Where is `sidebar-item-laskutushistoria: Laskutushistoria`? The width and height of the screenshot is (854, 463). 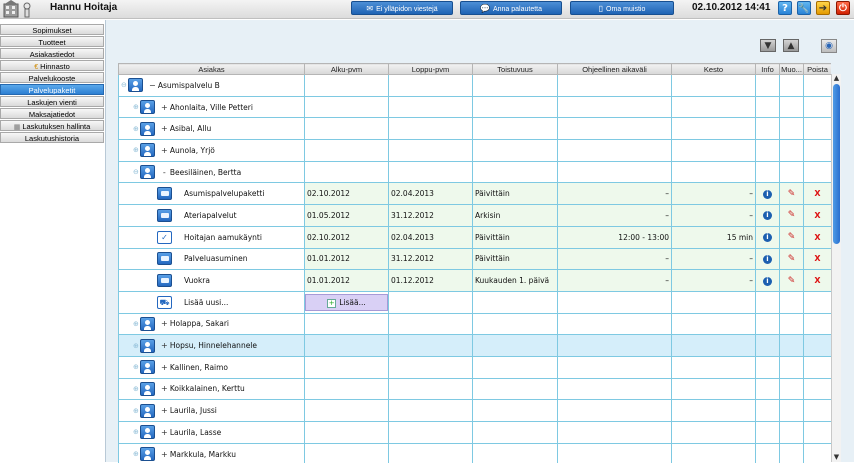
sidebar-item-laskutushistoria: Laskutushistoria is located at coordinates (52, 137).